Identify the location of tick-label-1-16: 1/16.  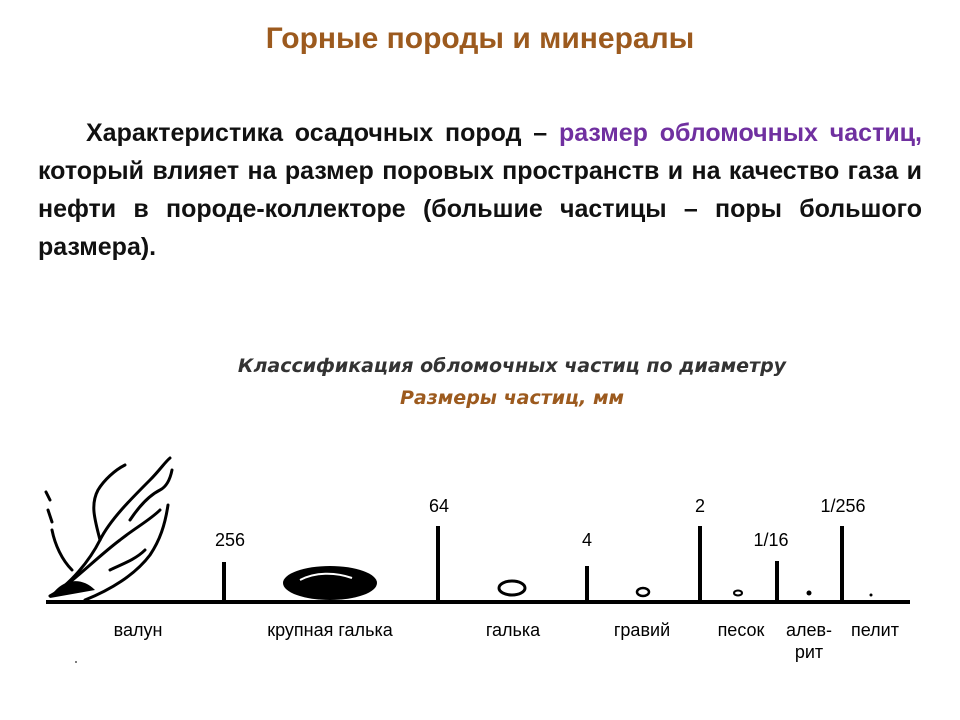
(770, 540).